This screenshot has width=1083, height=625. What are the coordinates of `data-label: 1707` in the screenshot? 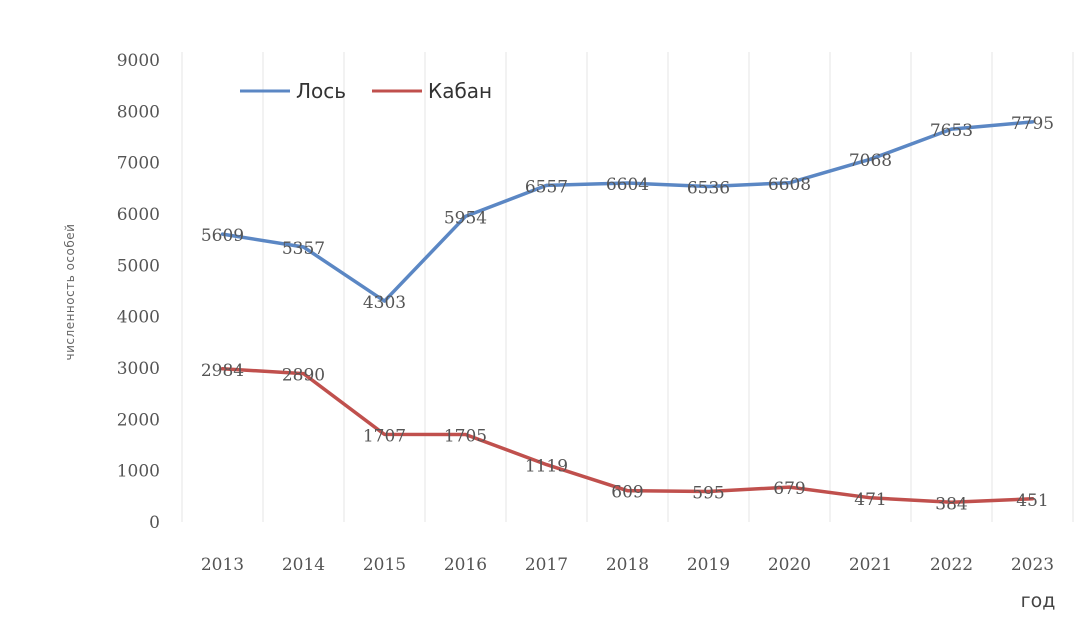 It's located at (384, 436).